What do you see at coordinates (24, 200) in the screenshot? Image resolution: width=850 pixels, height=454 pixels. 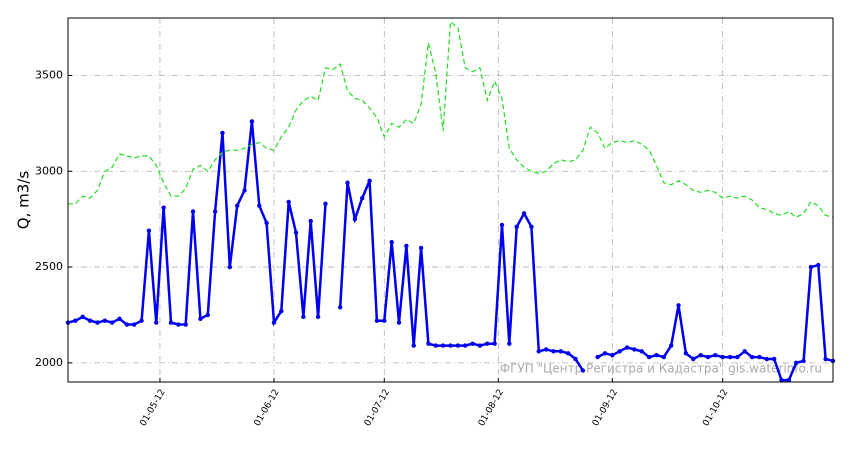 I see `y-axis-label: Q, m3/s` at bounding box center [24, 200].